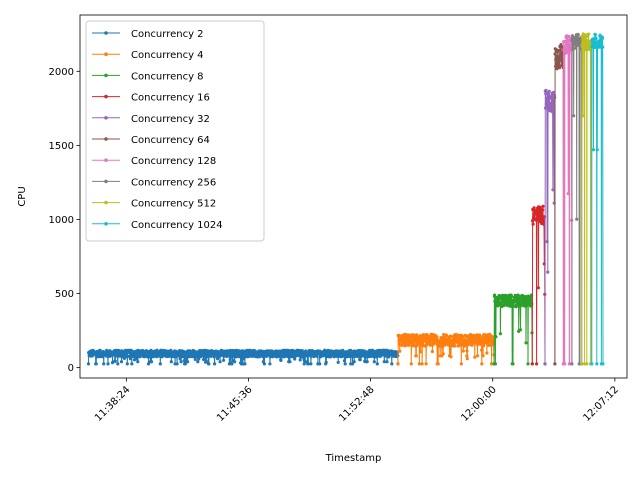 The height and width of the screenshot is (480, 640). I want to click on legend-item: Concurrency 4, so click(148, 55).